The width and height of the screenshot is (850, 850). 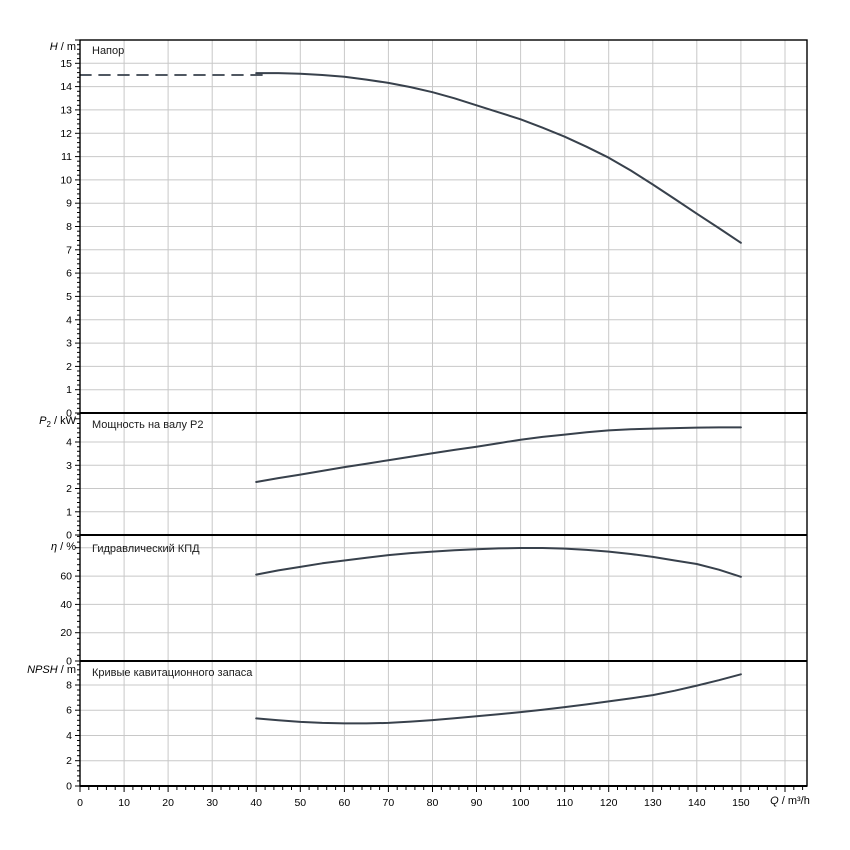 I want to click on x-tick-label: 70, so click(x=389, y=803).